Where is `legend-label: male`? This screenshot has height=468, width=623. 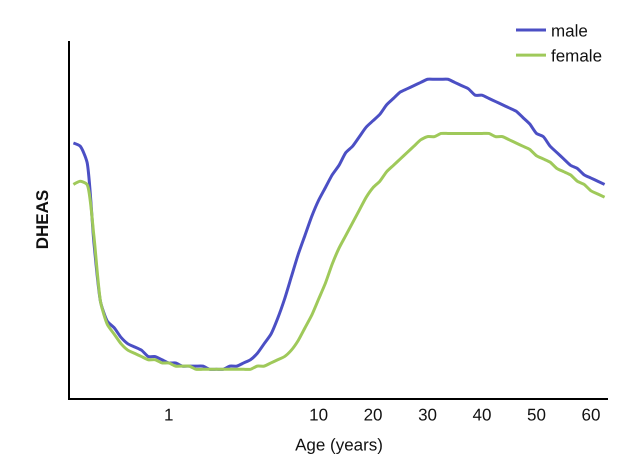 legend-label: male is located at coordinates (569, 31).